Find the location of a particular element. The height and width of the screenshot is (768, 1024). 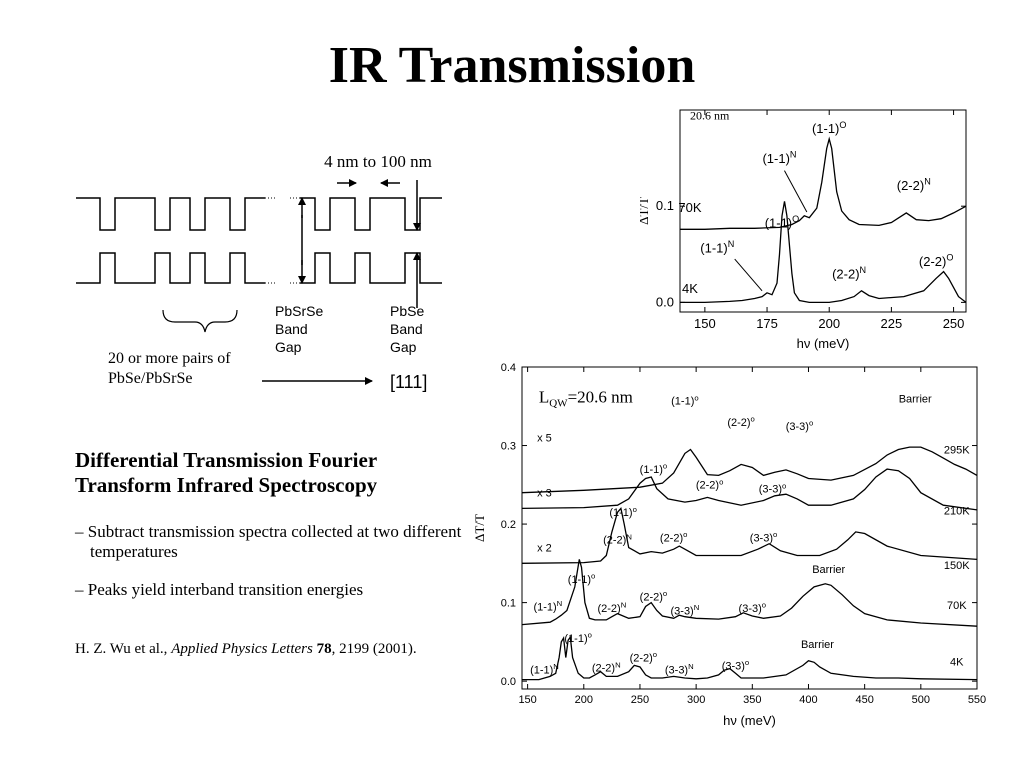

peak-label-7: (1-1)o is located at coordinates (623, 512).